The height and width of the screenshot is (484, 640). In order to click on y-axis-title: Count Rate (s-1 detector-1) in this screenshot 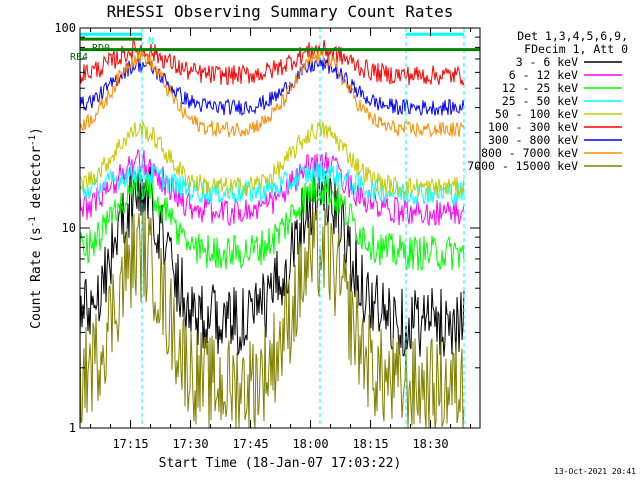, I will do `click(36, 228)`.